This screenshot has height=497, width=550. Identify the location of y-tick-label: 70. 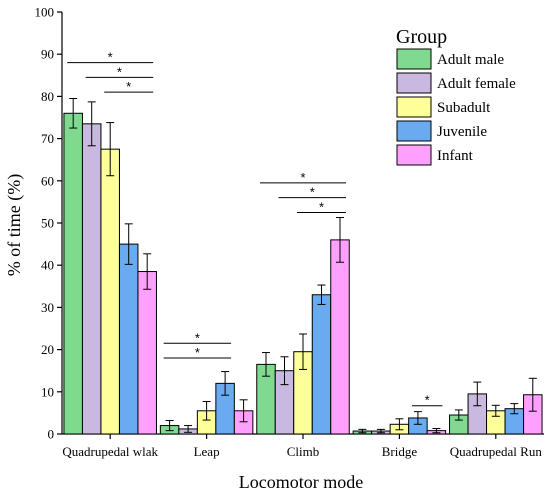
(47, 138).